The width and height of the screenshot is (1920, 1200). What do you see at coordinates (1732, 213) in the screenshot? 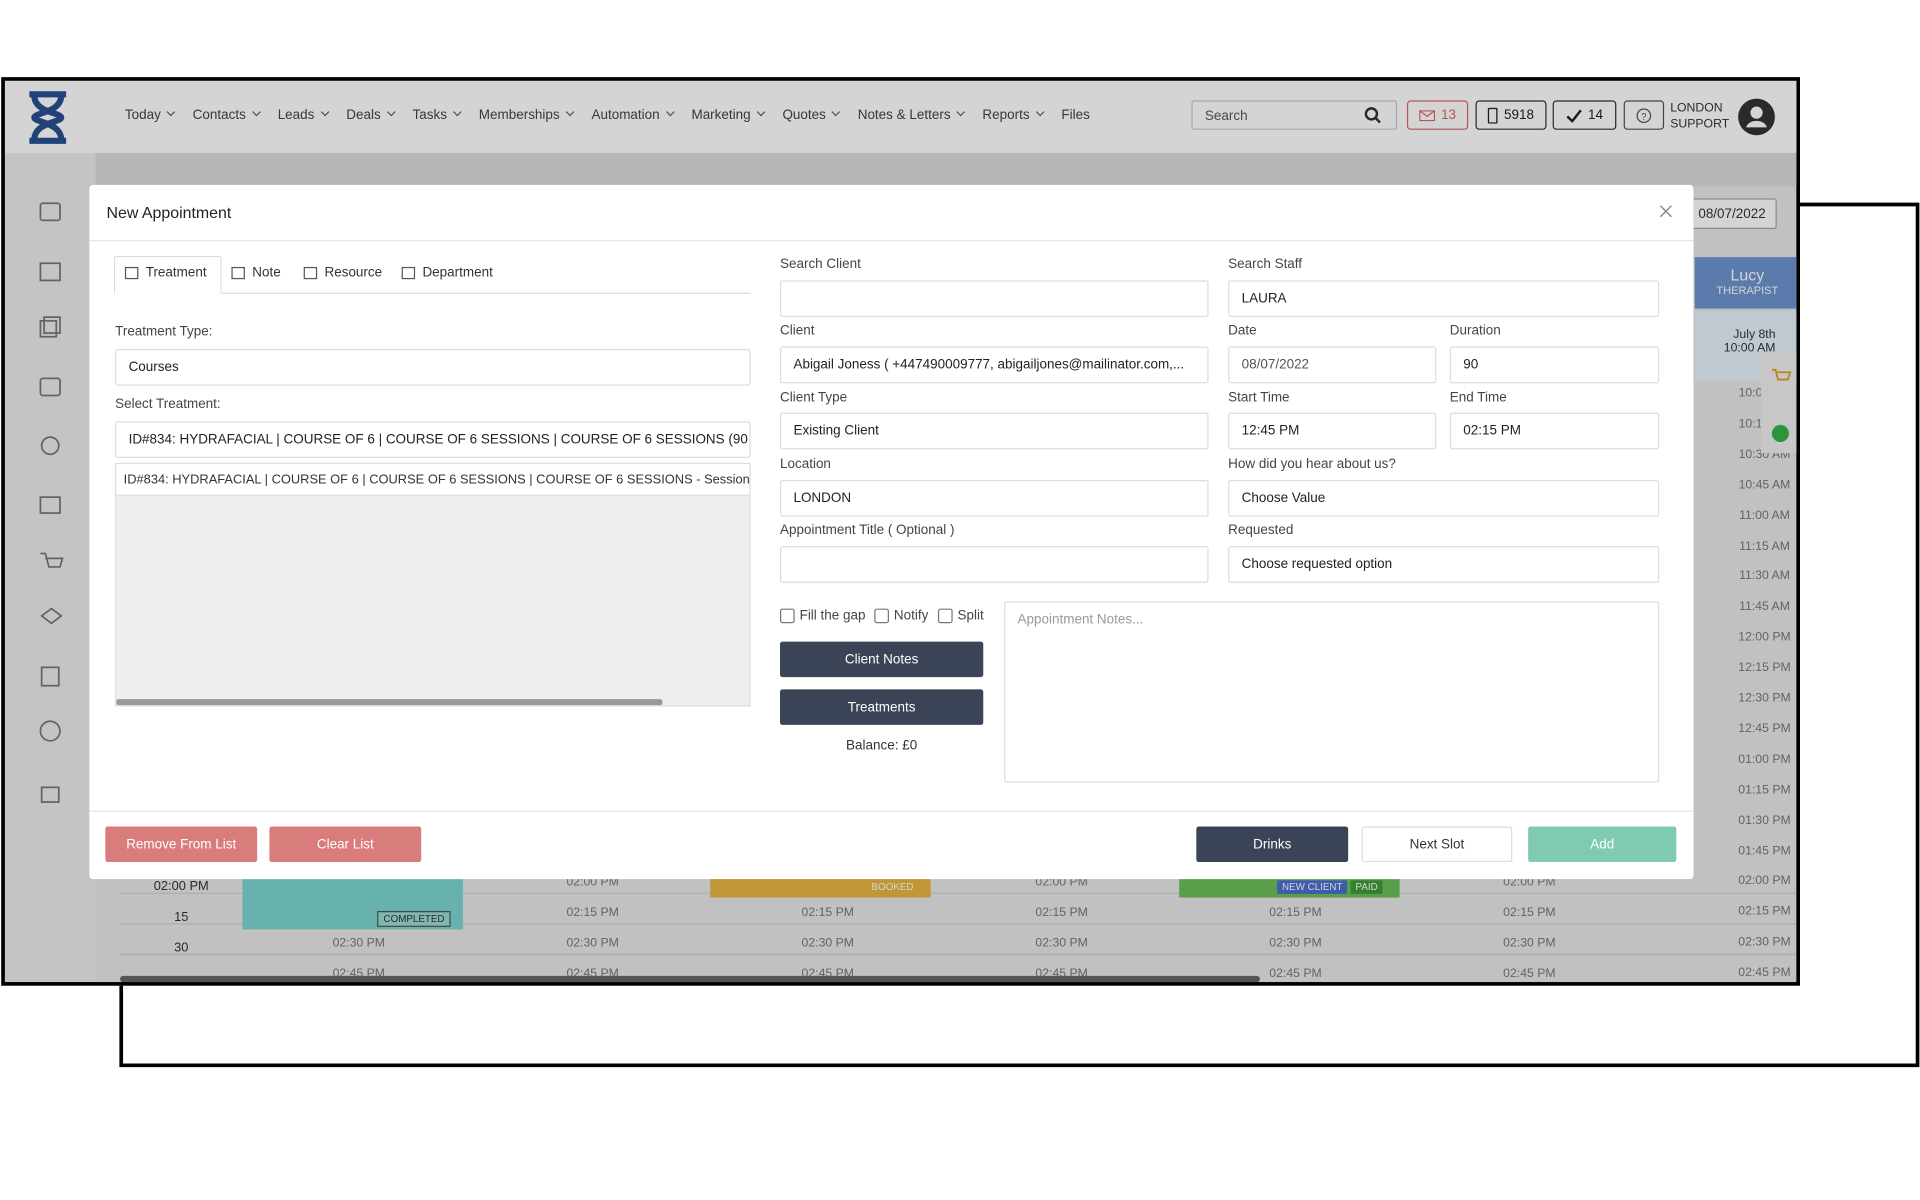
I see `date-button: 08/07/2022` at bounding box center [1732, 213].